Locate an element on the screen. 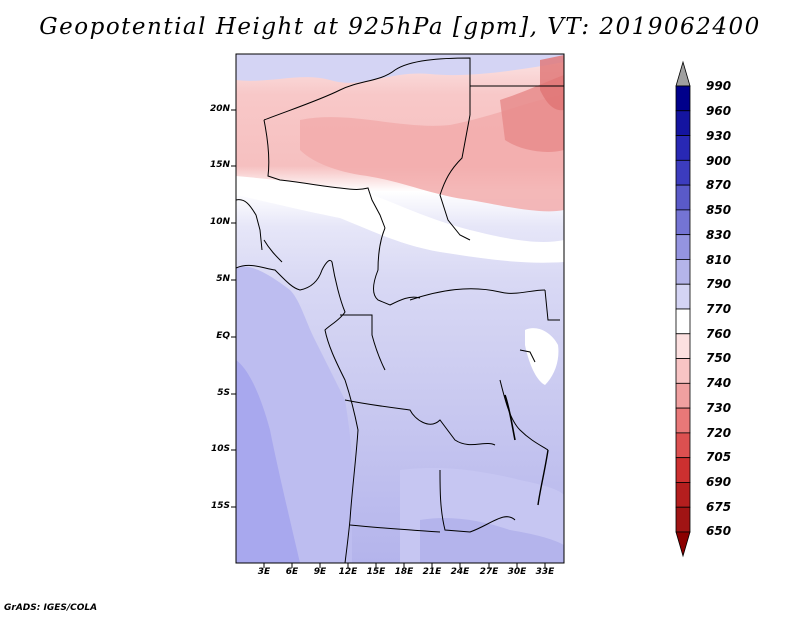  colorbar-label: 900 is located at coordinates (719, 161).